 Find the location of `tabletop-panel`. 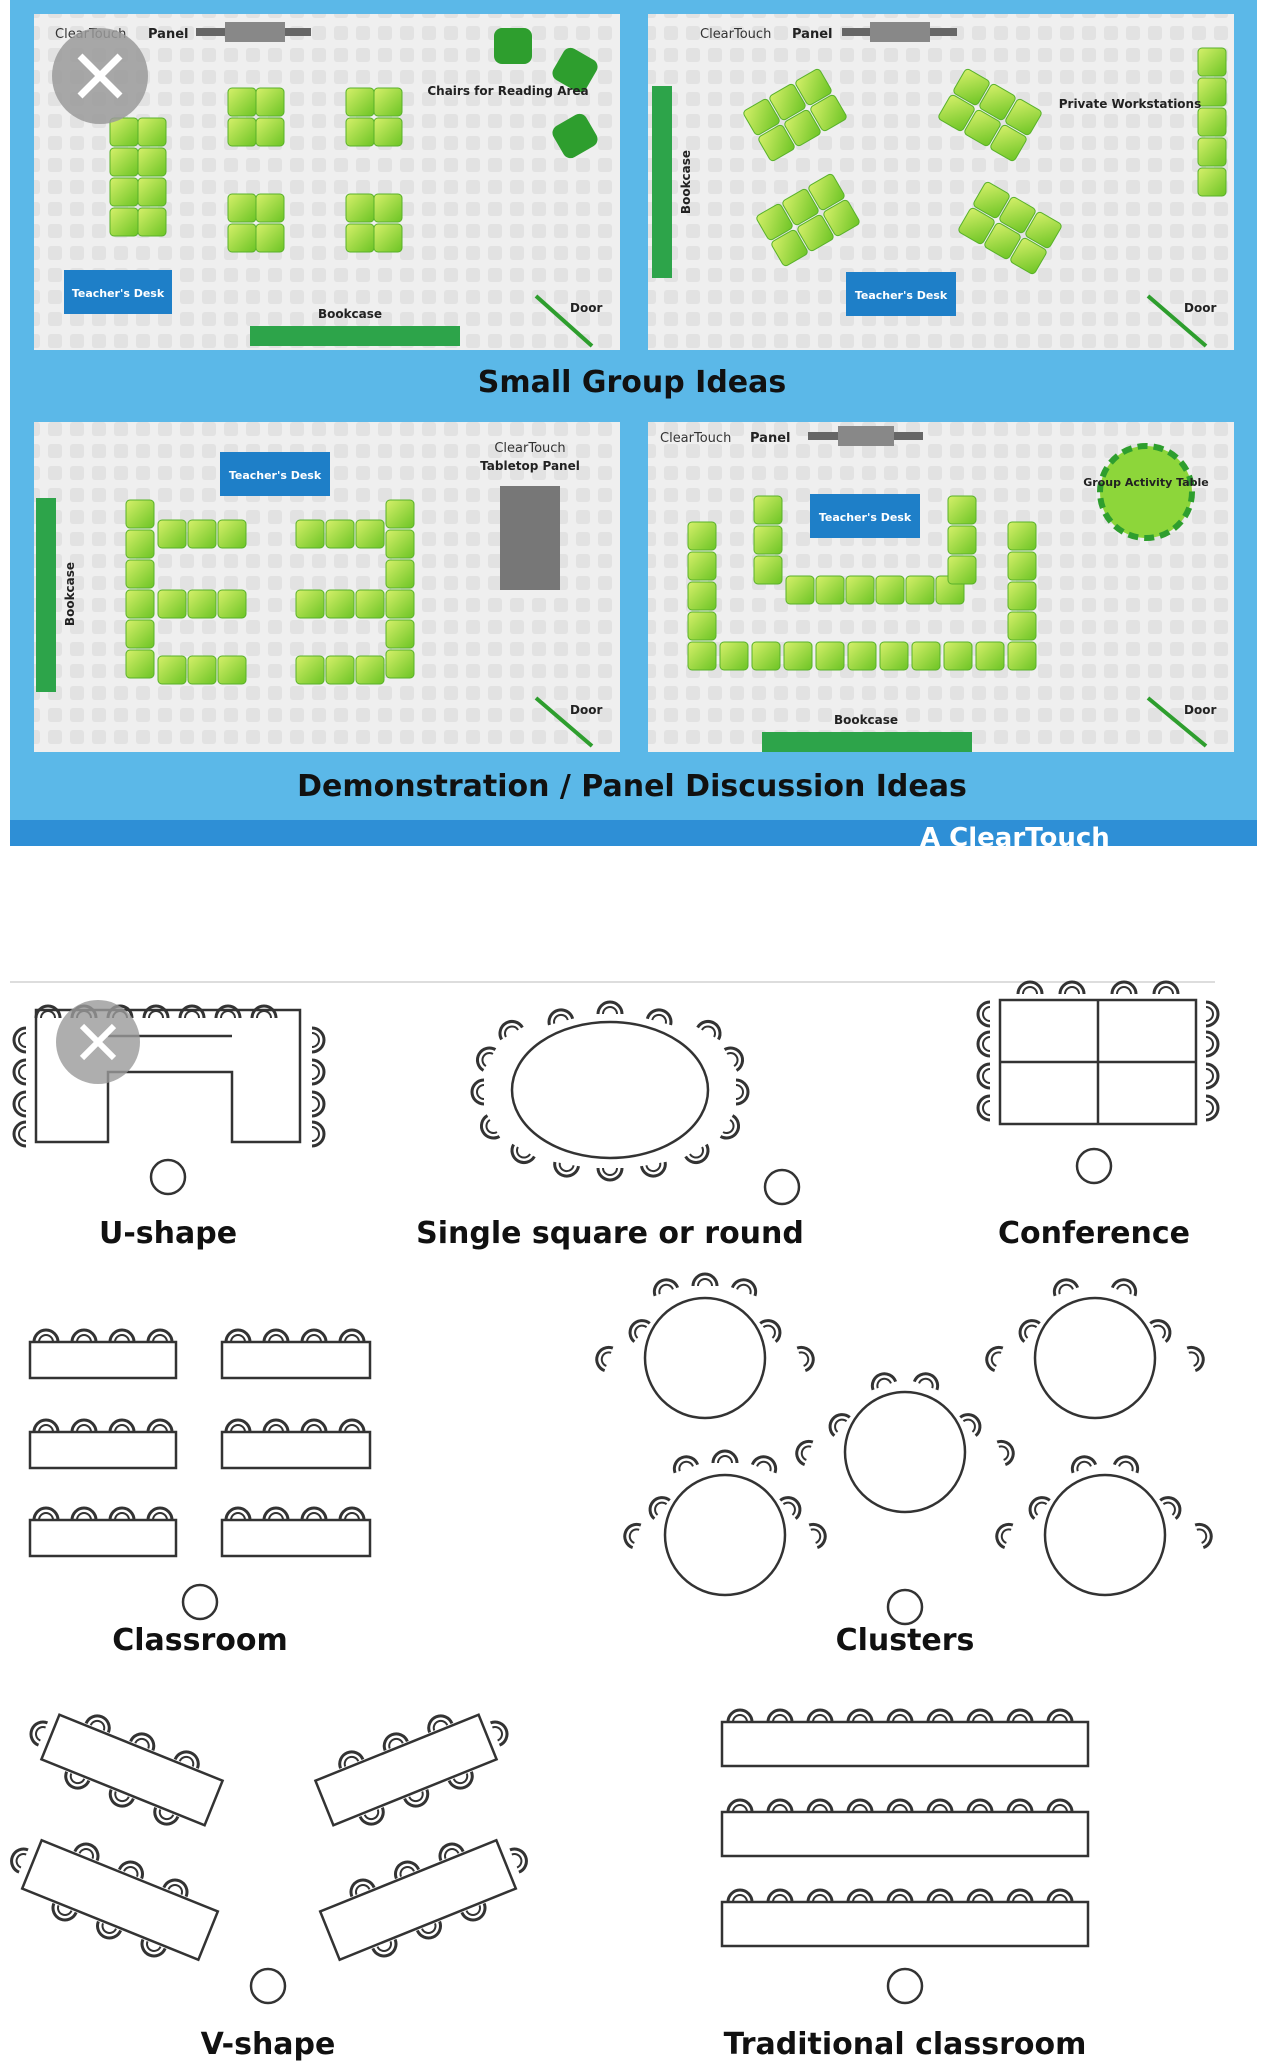

tabletop-panel is located at coordinates (530, 538).